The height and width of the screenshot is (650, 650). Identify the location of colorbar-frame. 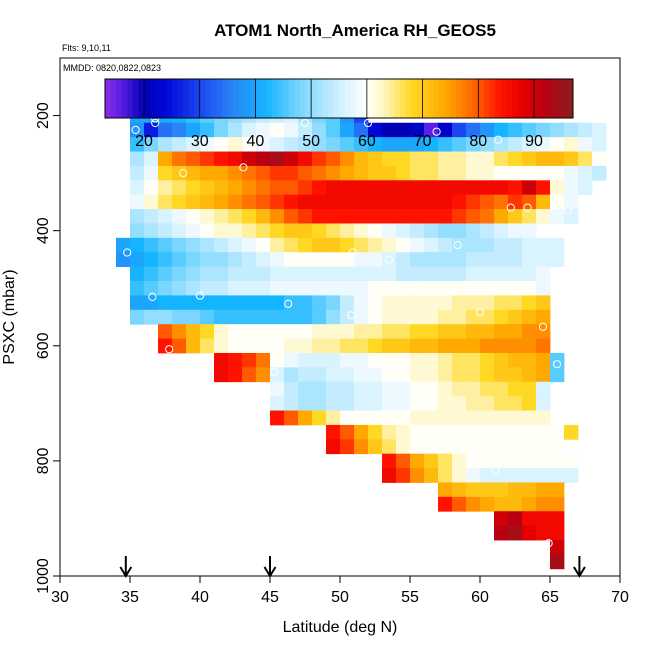
(339, 98).